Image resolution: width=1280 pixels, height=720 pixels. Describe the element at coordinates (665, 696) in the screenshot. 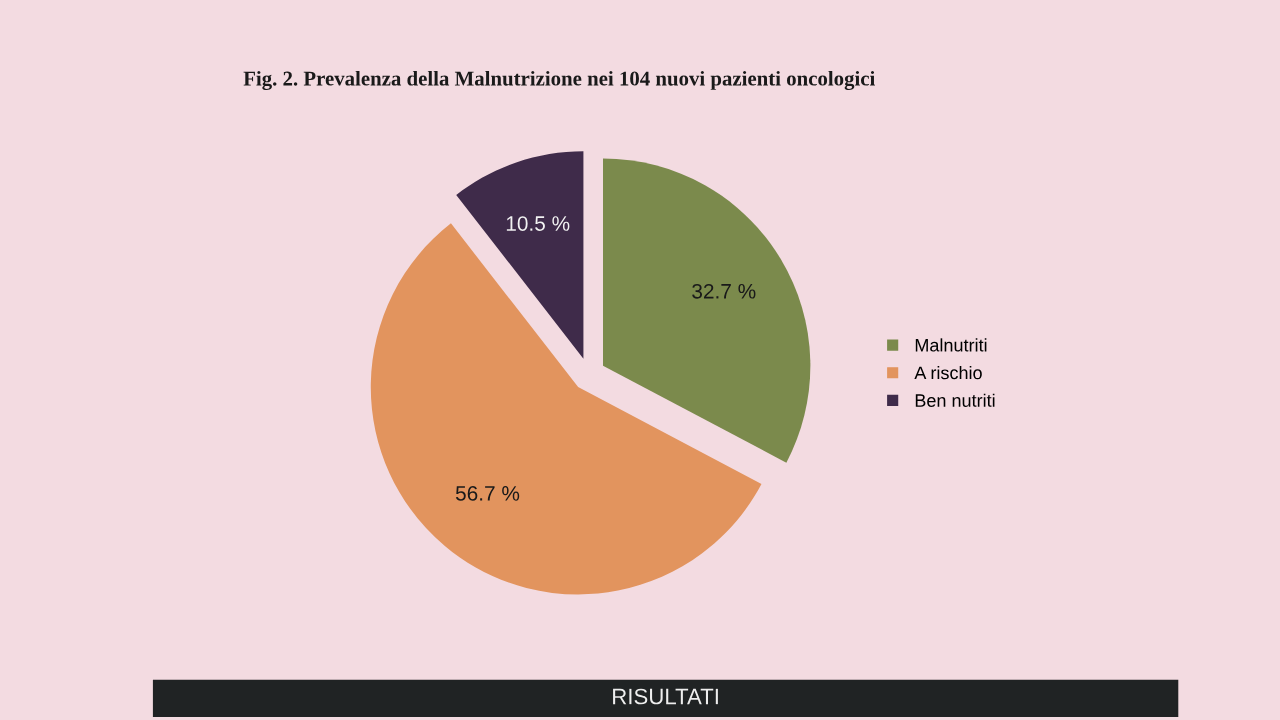

I see `text: RISULTATI` at that location.